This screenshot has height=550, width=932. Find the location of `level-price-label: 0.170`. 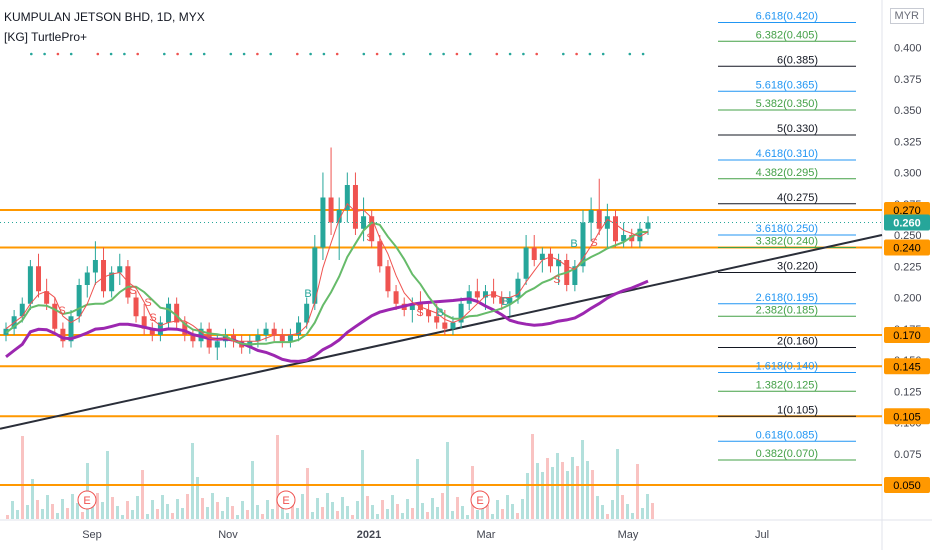

level-price-label: 0.170 is located at coordinates (907, 336).